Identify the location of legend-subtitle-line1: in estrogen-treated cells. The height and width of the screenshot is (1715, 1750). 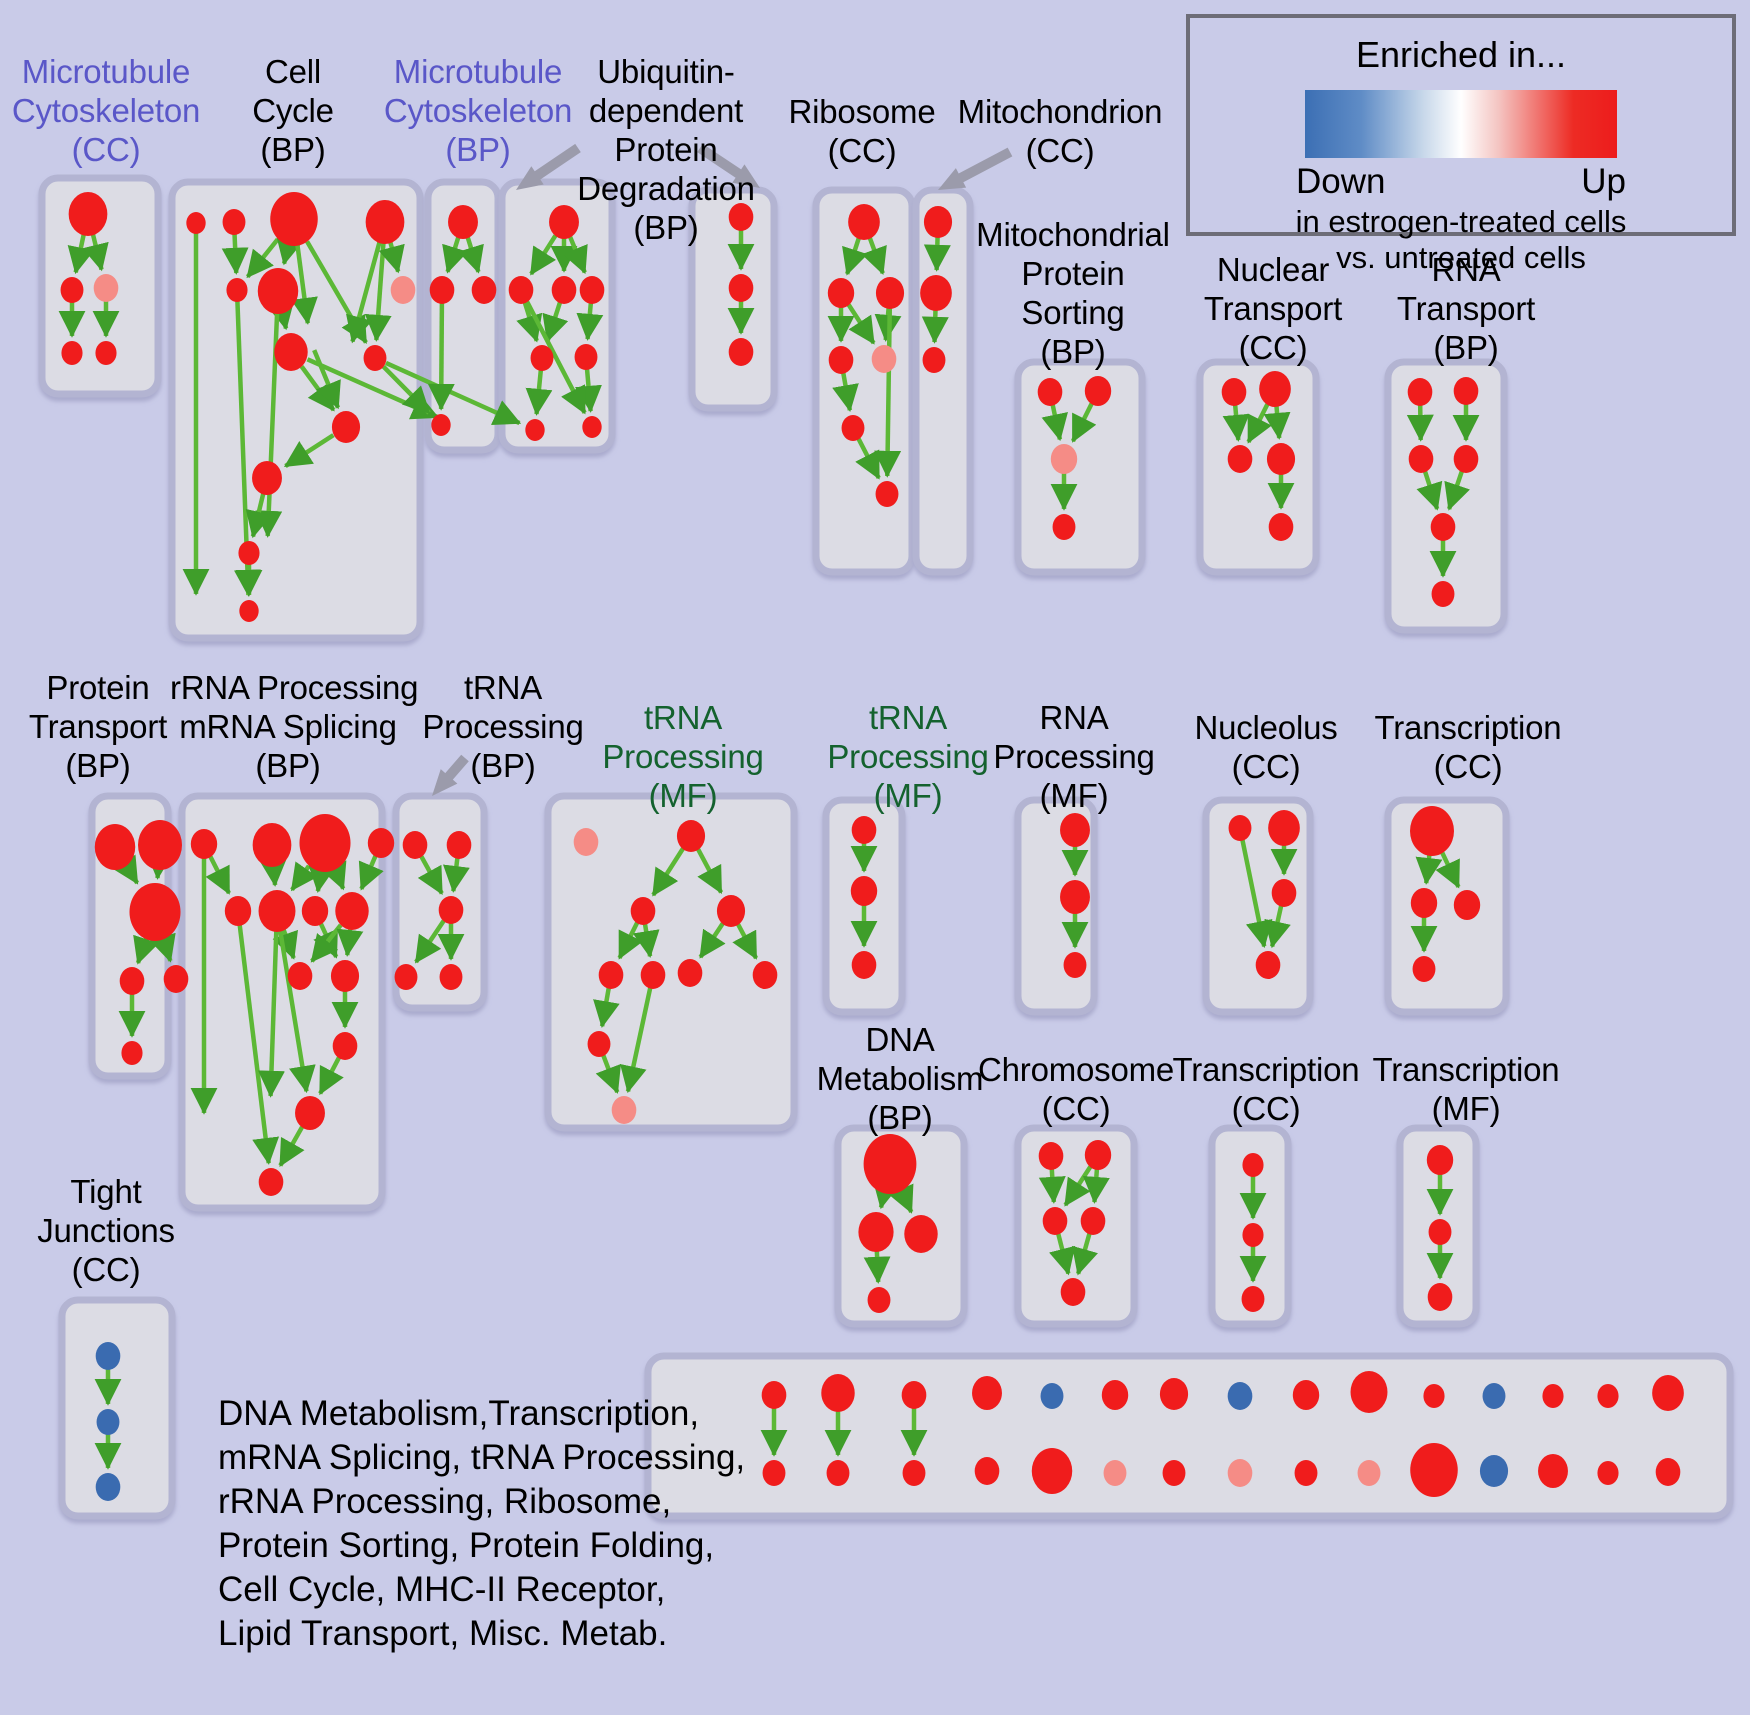
(1461, 221).